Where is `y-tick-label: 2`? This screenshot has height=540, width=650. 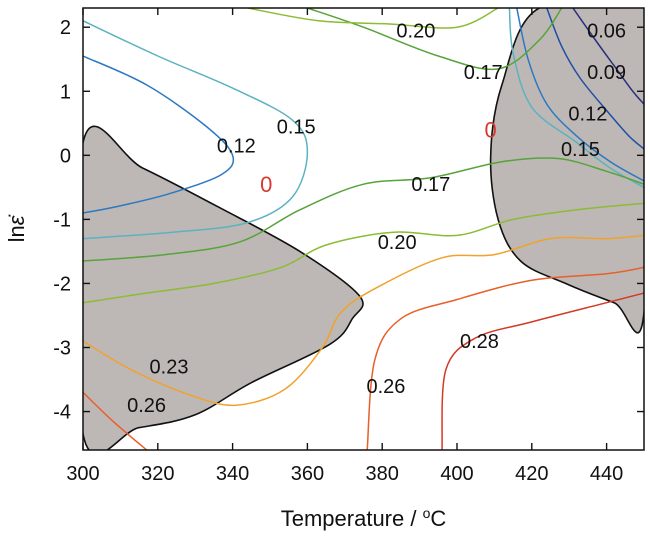 y-tick-label: 2 is located at coordinates (65, 28).